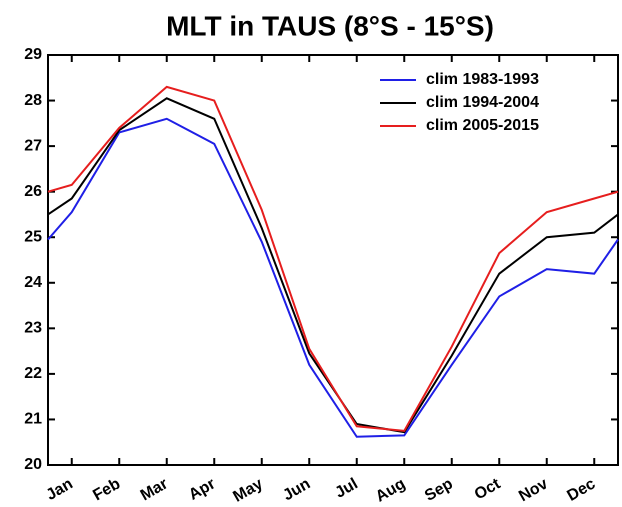  I want to click on y-tick-label: 24, so click(33, 282).